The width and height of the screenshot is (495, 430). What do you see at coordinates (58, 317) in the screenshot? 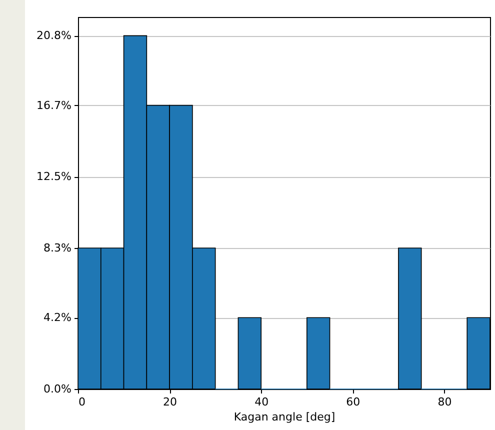
I see `y-tick-label: 4.2%` at bounding box center [58, 317].